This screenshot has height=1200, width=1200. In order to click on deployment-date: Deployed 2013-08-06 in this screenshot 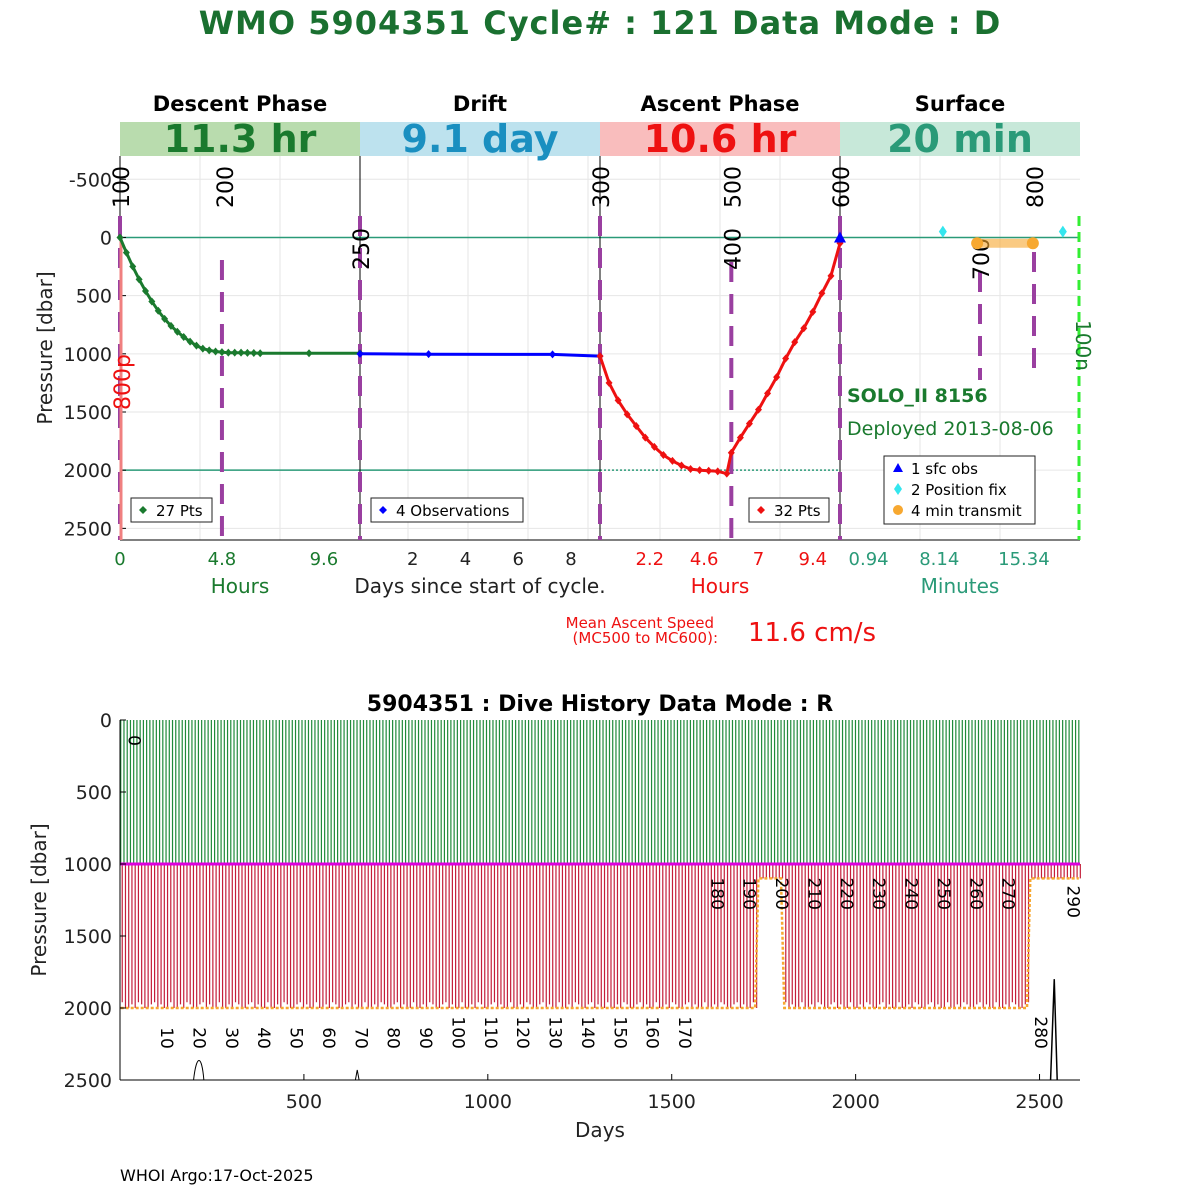, I will do `click(950, 429)`.